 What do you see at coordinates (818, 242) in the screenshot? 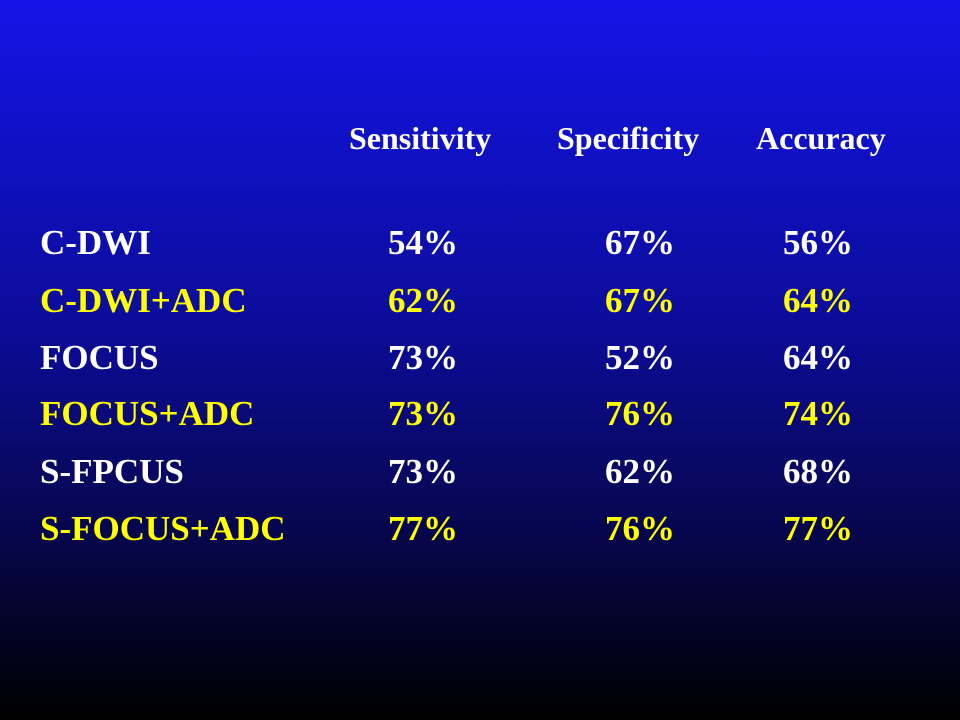
I see `accuracy-value: 56%` at bounding box center [818, 242].